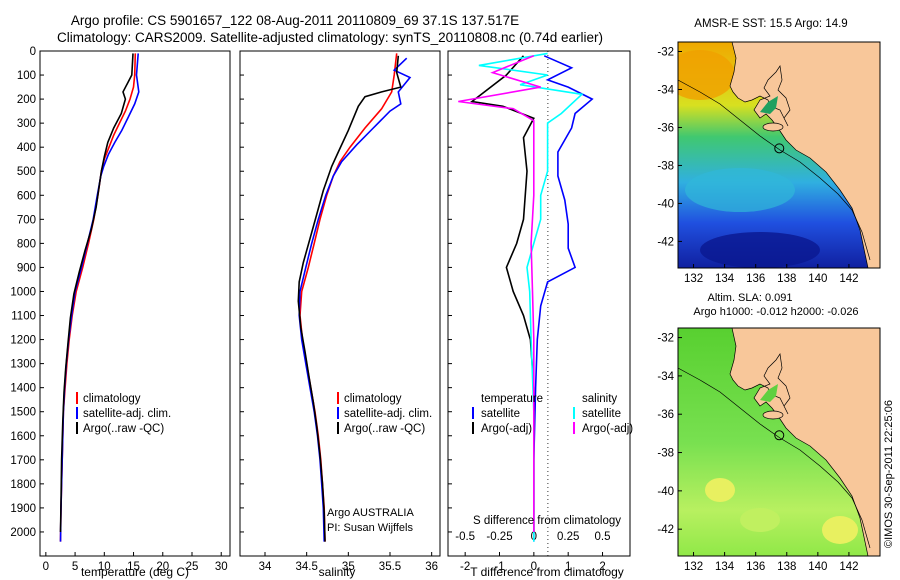  What do you see at coordinates (23, 365) in the screenshot?
I see `depth-tick-label: 1300` at bounding box center [23, 365].